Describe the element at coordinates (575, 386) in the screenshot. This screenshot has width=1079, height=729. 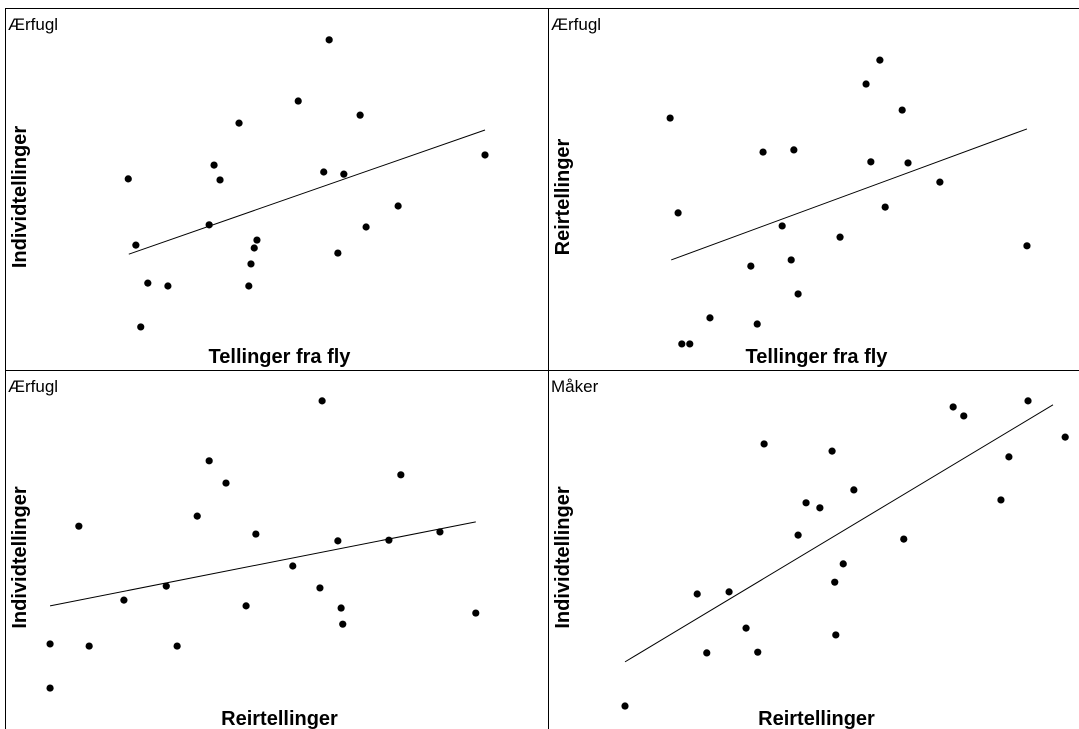
I see `panel-title: Måker` at that location.